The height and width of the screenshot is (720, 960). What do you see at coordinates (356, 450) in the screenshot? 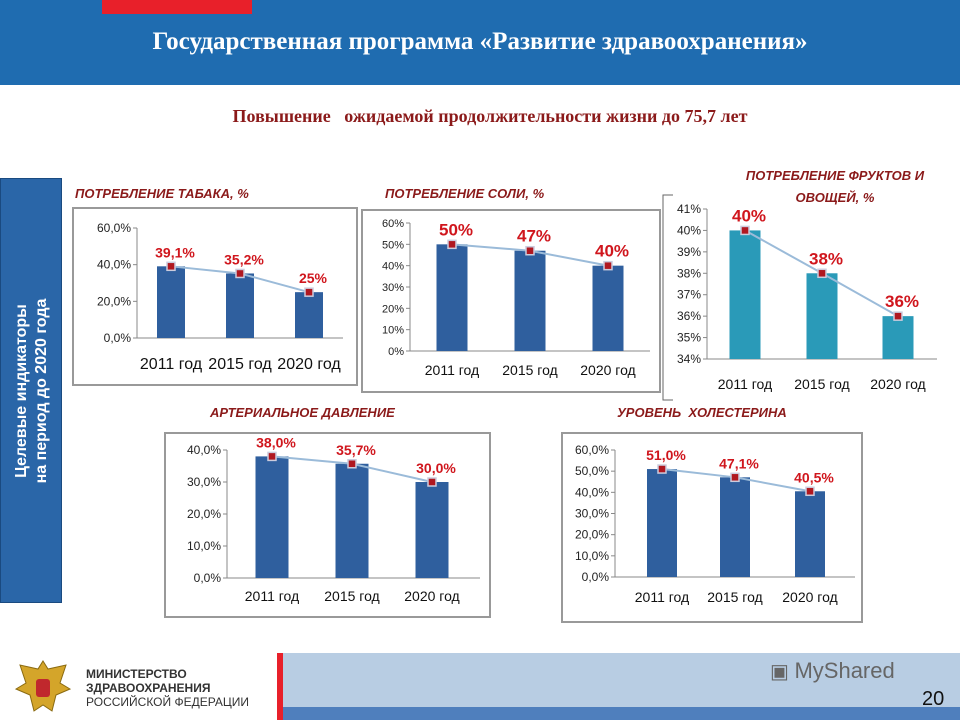
I see `data-label: 35,7%` at bounding box center [356, 450].